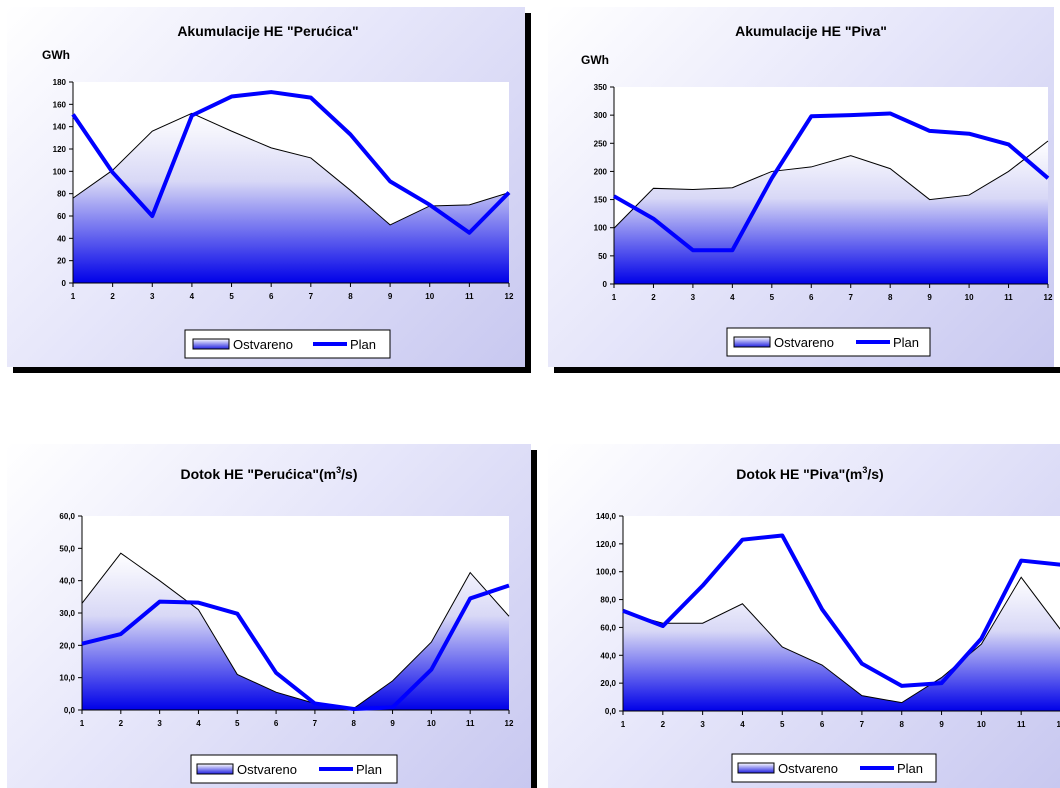 The width and height of the screenshot is (1060, 788). Describe the element at coordinates (601, 143) in the screenshot. I see `y-tick-label: 250` at that location.